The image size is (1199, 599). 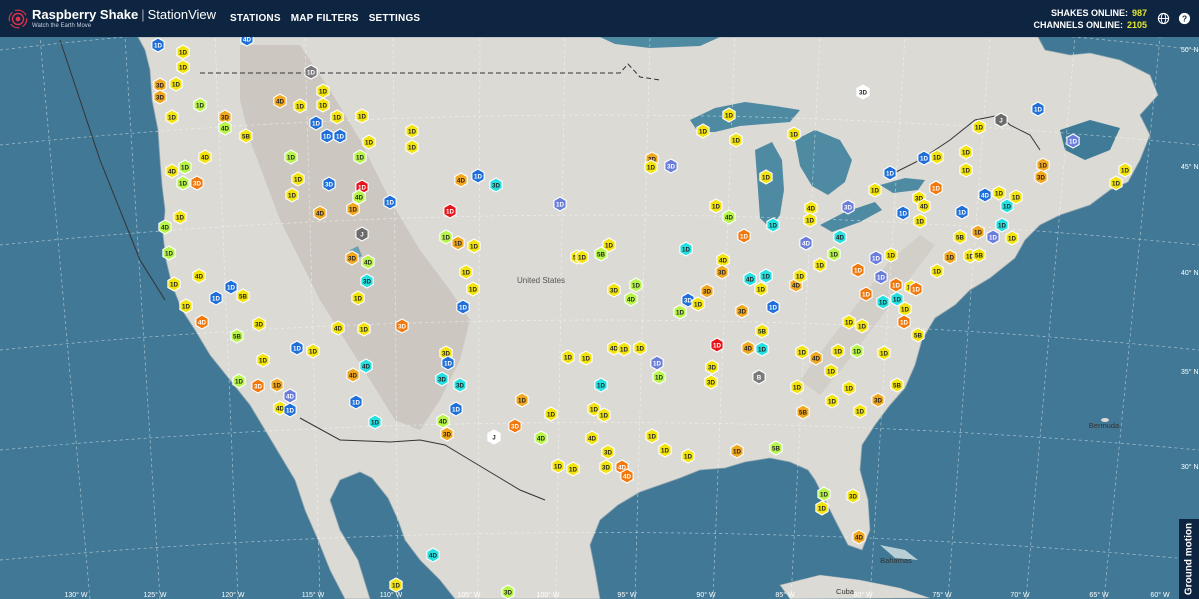 What do you see at coordinates (324, 18) in the screenshot?
I see `nav-map-filters: MAP FILTERS` at bounding box center [324, 18].